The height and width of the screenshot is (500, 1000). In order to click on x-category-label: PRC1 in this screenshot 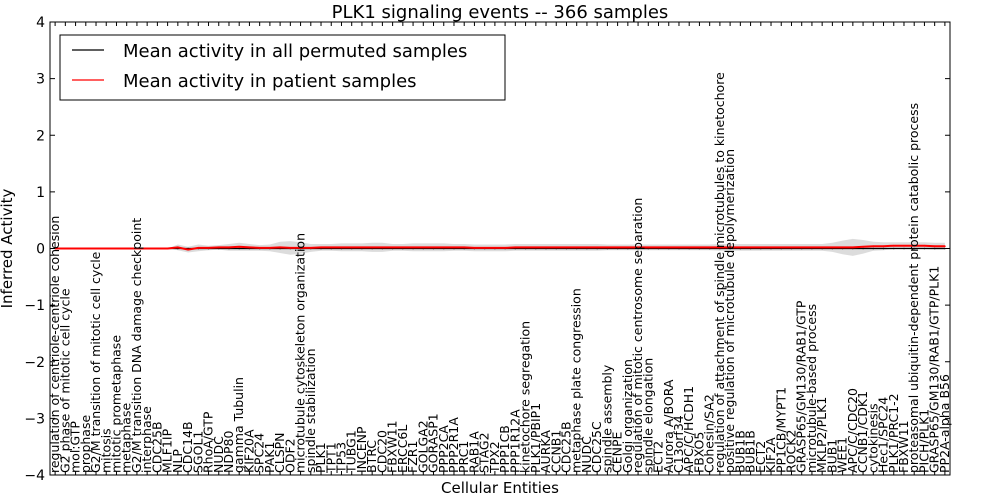, I will do `click(463, 457)`.